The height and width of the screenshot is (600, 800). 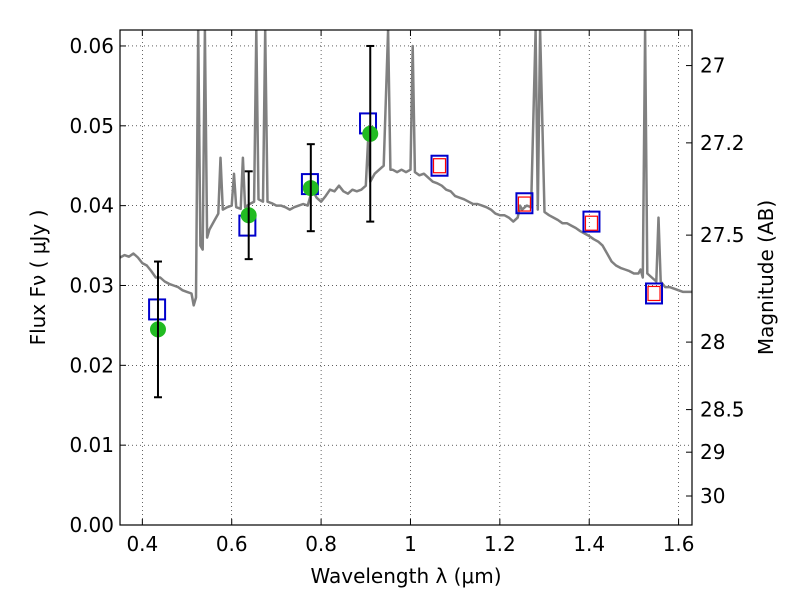 I want to click on x-axis-title: Wavelength λ (μm), so click(x=405, y=576).